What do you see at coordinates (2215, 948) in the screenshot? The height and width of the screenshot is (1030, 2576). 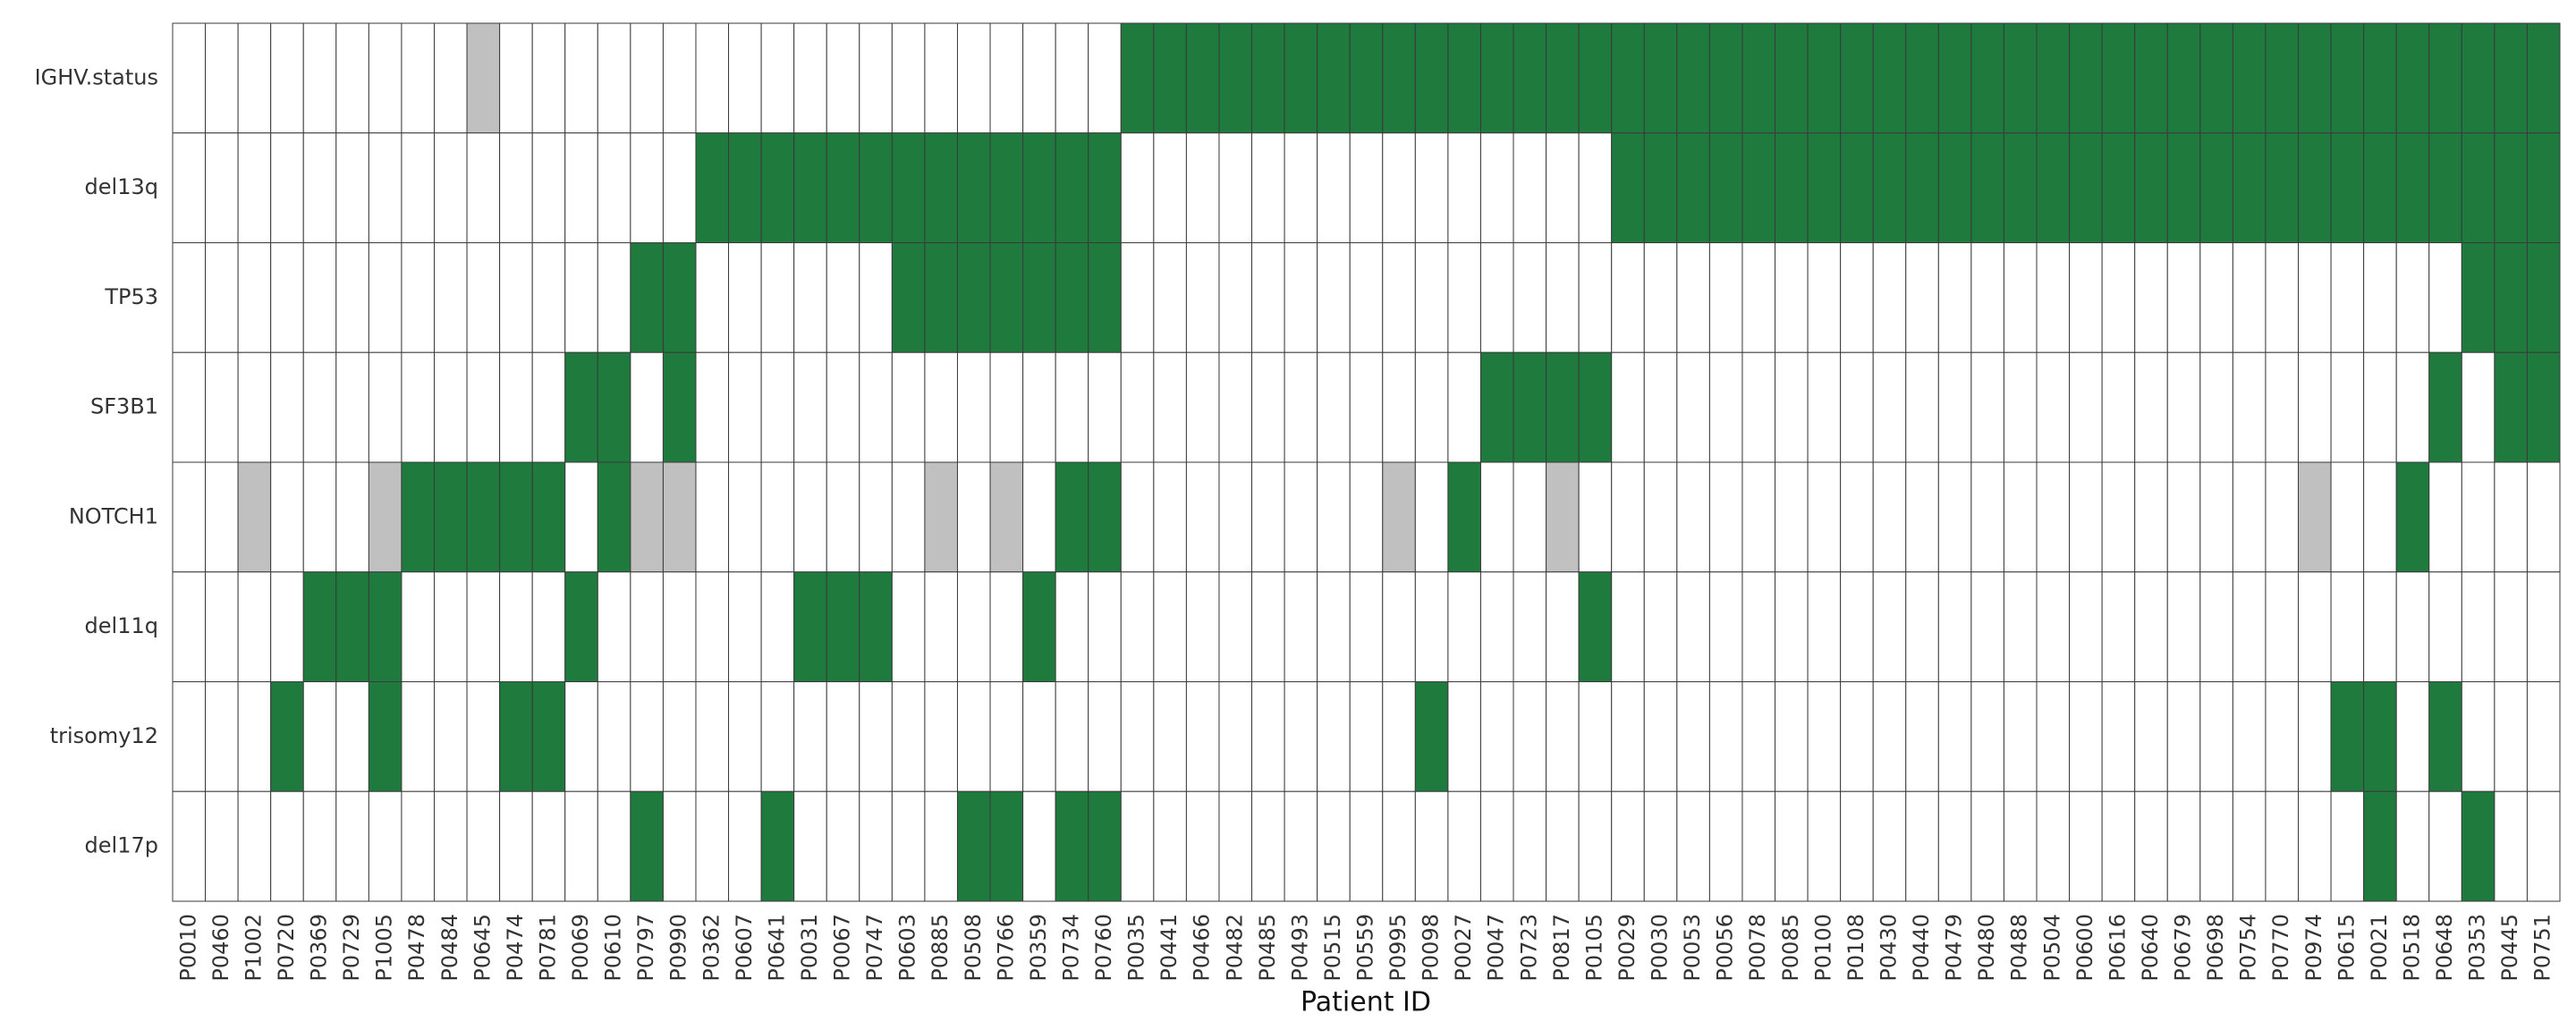 I see `x-tick-label: P0698` at bounding box center [2215, 948].